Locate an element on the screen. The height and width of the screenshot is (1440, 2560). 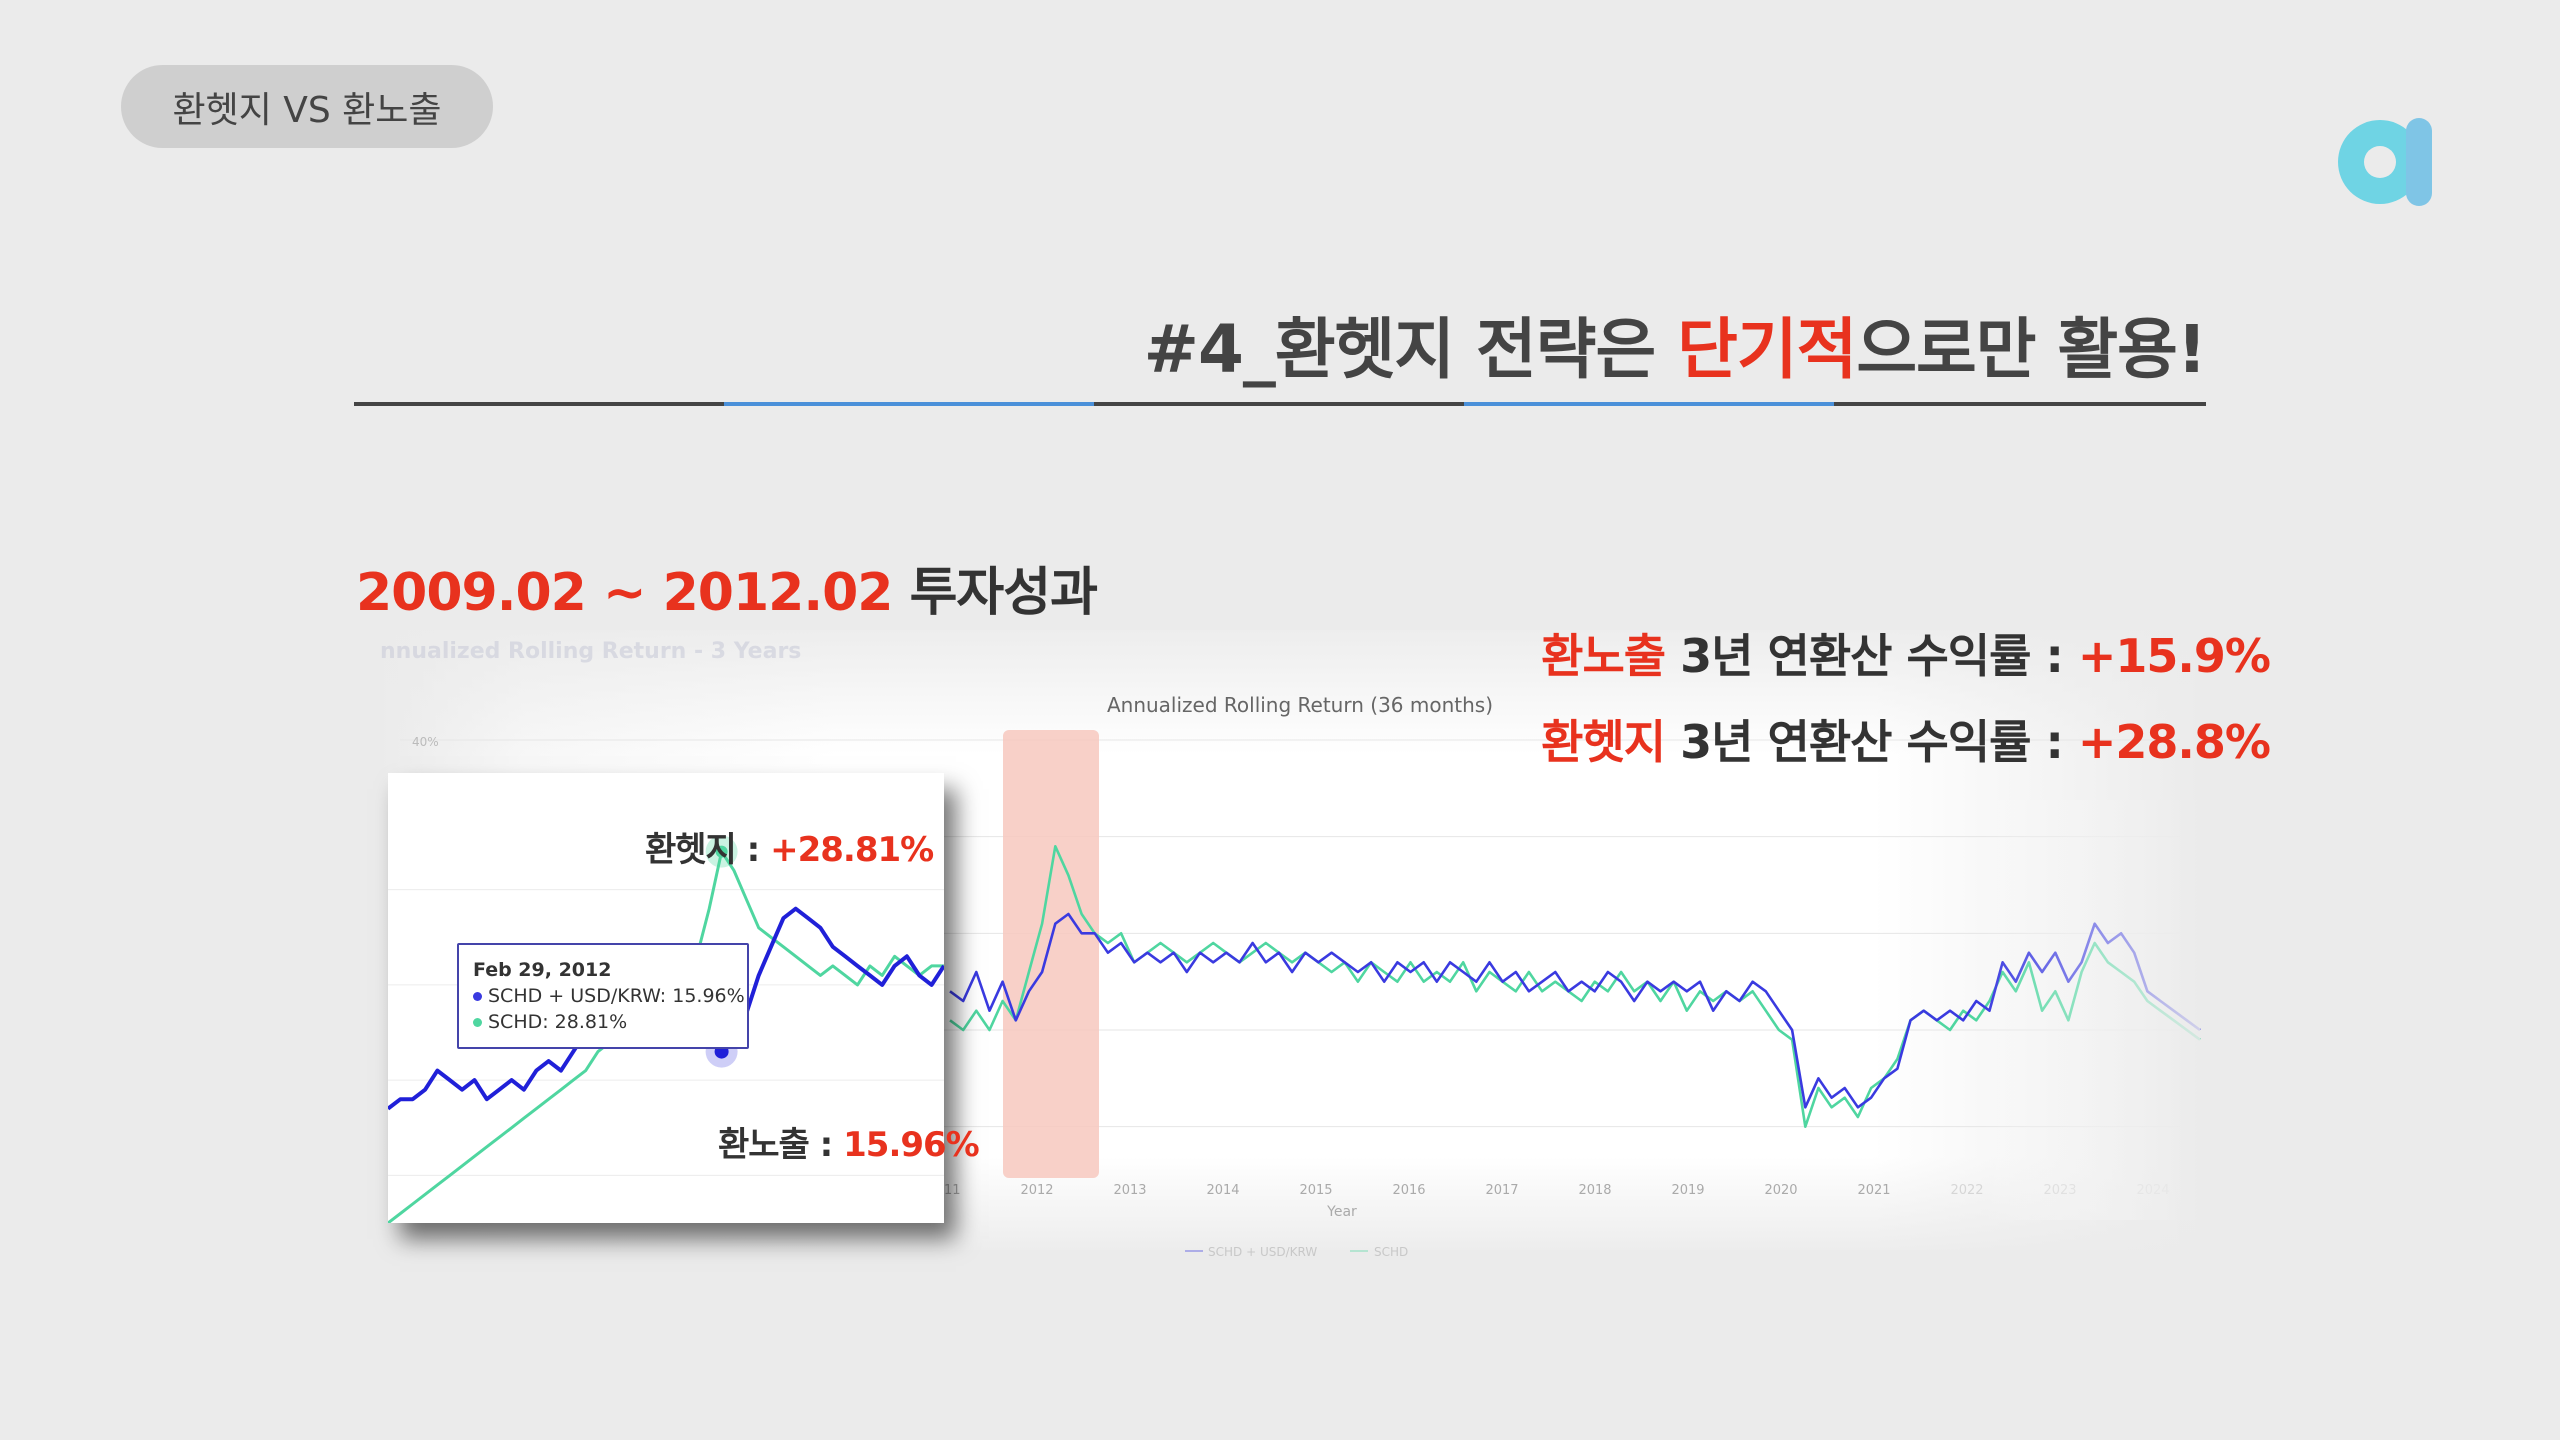
hedged-return-line: 환헷지 3년 연환산 수익률 : +28.8% is located at coordinates (1906, 739).